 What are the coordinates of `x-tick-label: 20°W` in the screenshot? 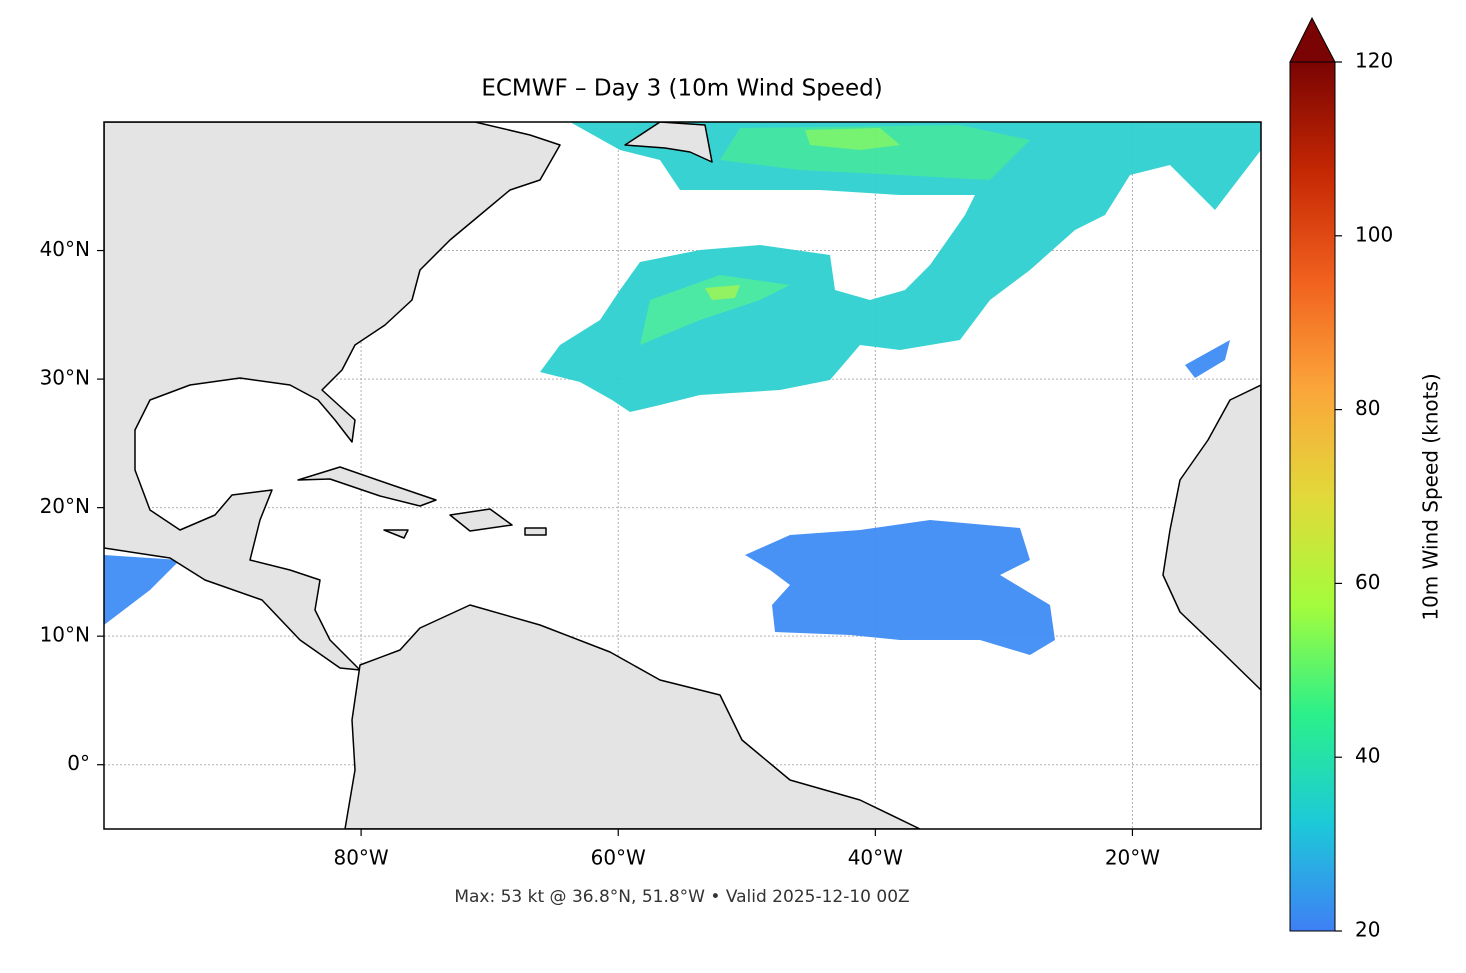 It's located at (1132, 858).